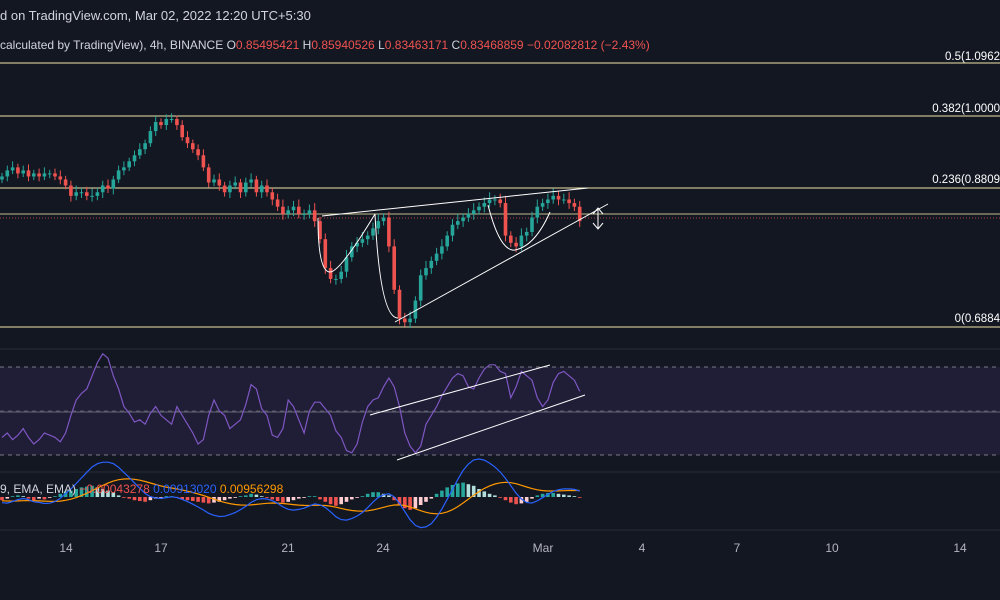 This screenshot has height=600, width=1000. Describe the element at coordinates (977, 319) in the screenshot. I see `fib-label-0: 0(0.6884` at that location.